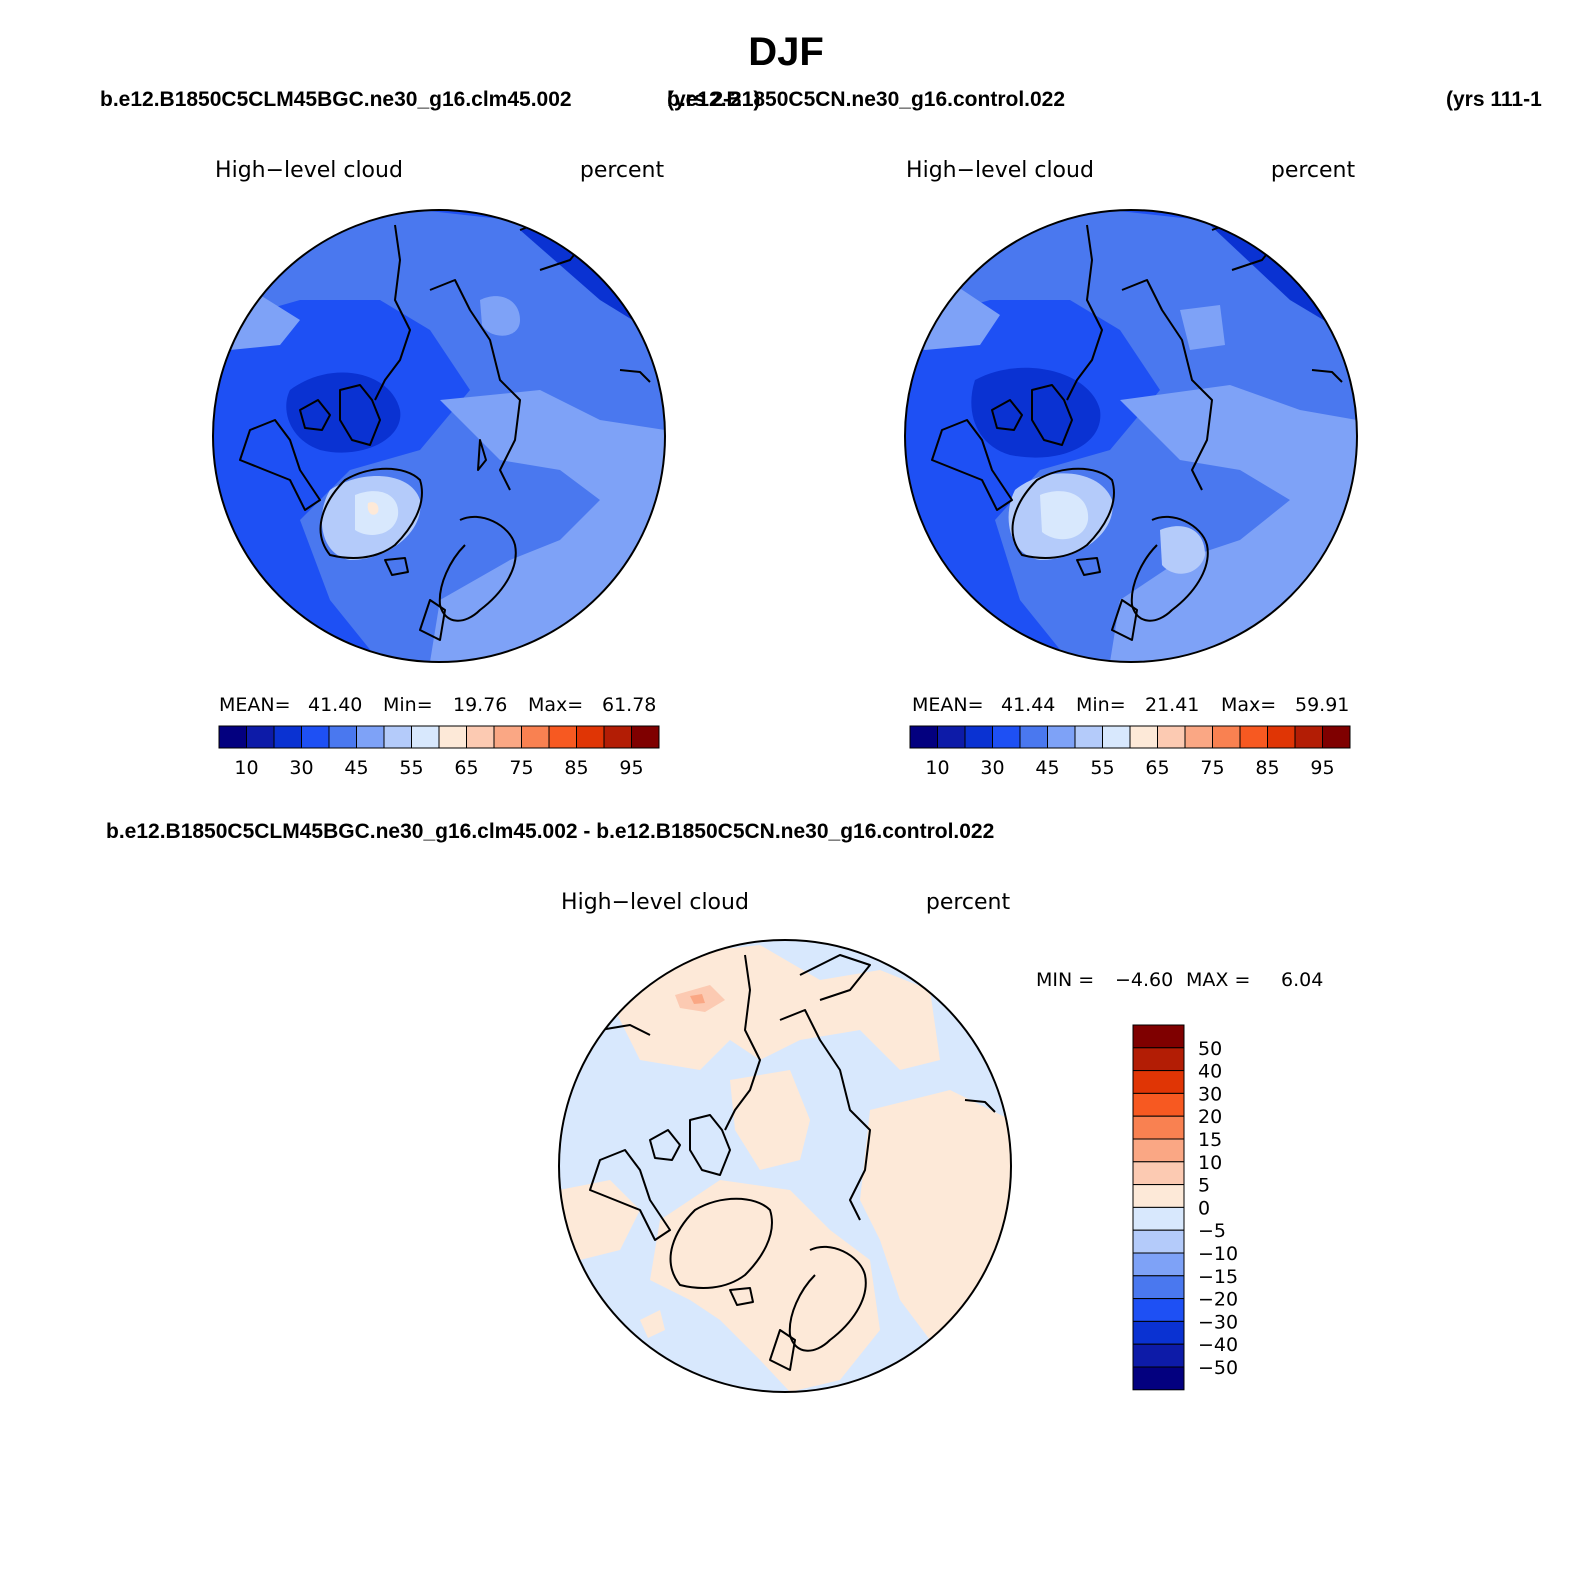  I want to click on diff-colorbar-label: −50, so click(1218, 1368).